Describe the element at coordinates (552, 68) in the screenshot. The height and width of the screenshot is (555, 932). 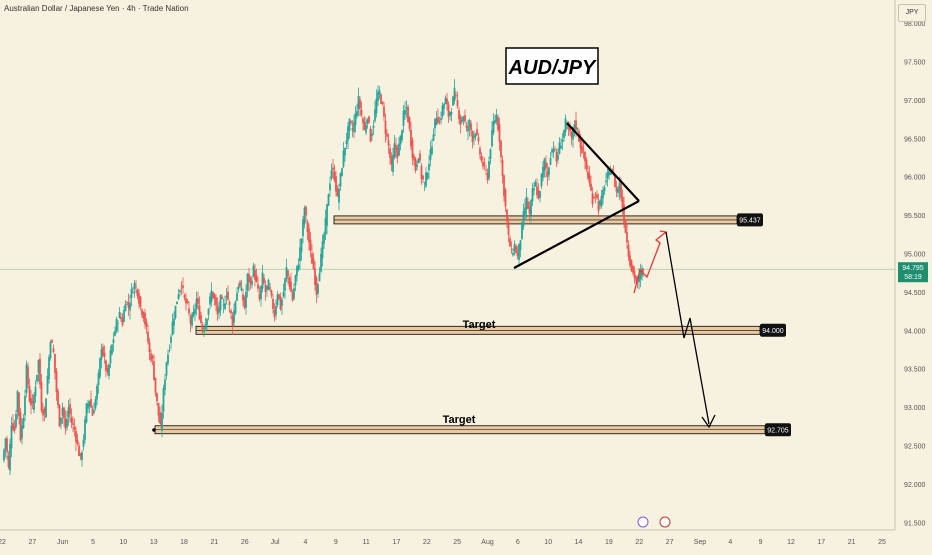
I see `pair-label: AUD/JPY` at that location.